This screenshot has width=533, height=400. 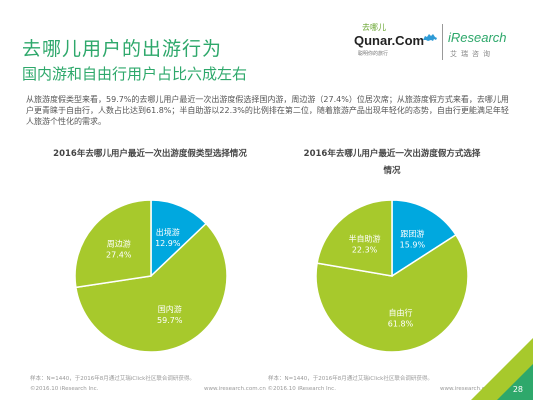 What do you see at coordinates (374, 27) in the screenshot?
I see `qunar-logo-cn: 去哪儿` at bounding box center [374, 27].